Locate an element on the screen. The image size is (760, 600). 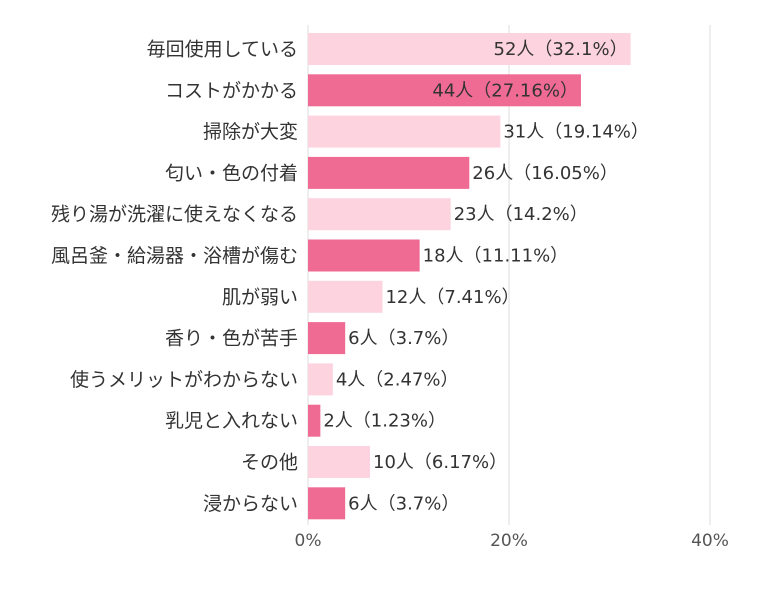
y-tick-label: 乳児と入れない is located at coordinates (231, 421).